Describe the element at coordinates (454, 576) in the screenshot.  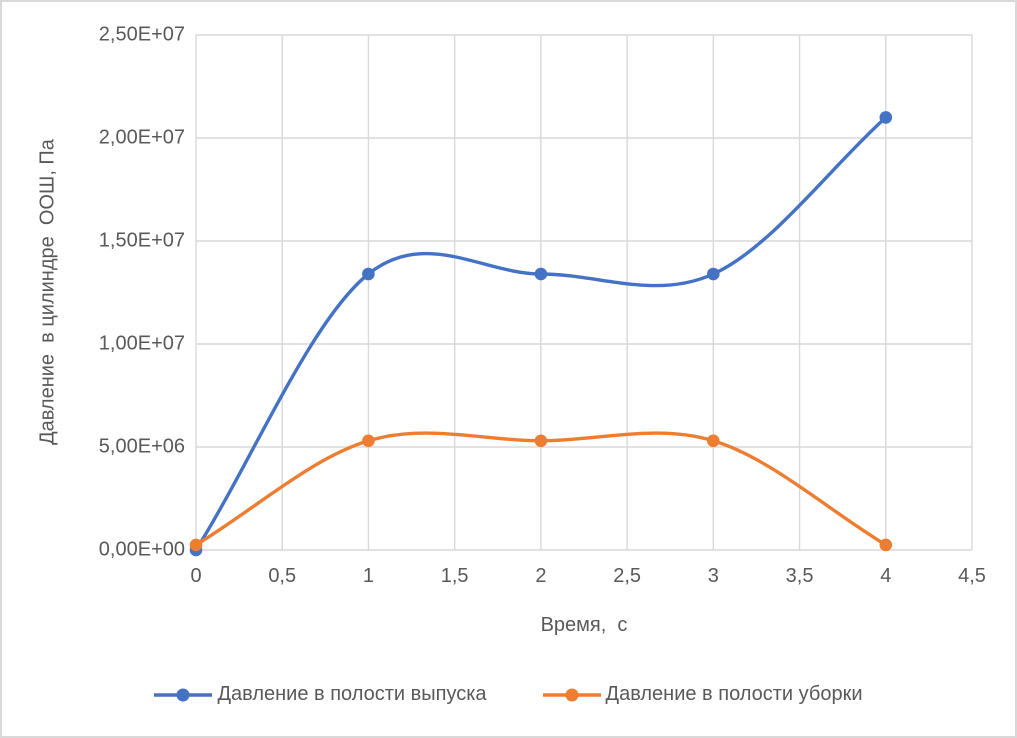
I see `x-tick-label: 1,5` at that location.